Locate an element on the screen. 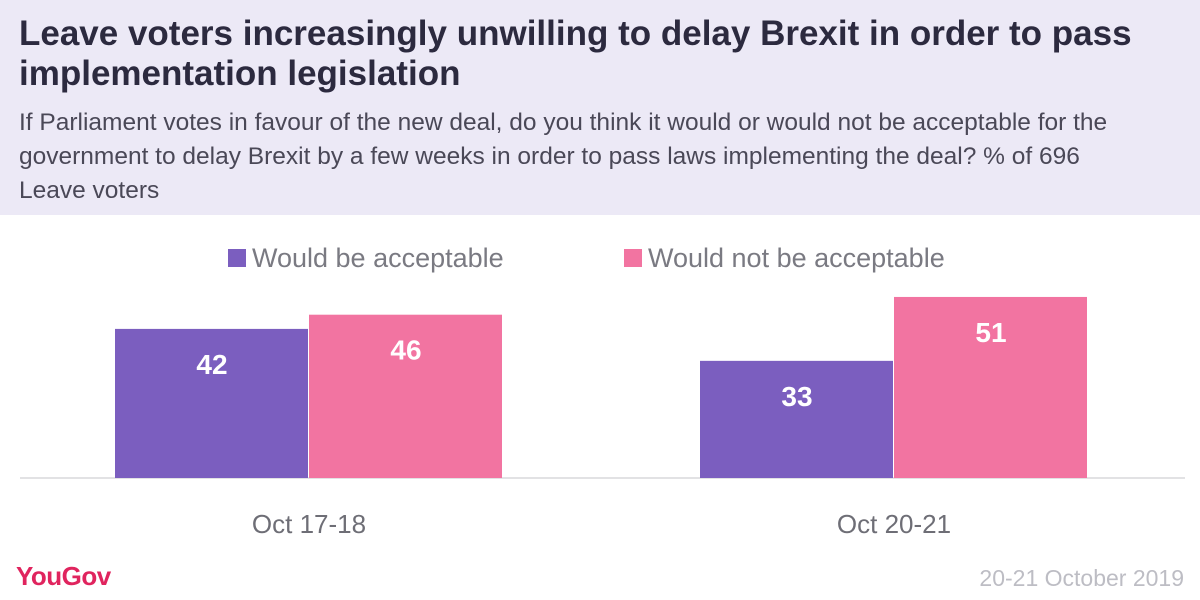  data-label-acceptable-0: 42 is located at coordinates (211, 364).